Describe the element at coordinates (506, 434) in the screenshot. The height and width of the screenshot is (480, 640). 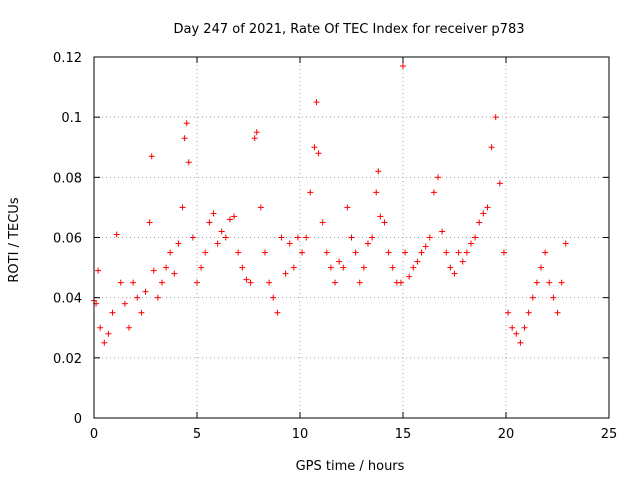
I see `x-tick-label: 20` at that location.